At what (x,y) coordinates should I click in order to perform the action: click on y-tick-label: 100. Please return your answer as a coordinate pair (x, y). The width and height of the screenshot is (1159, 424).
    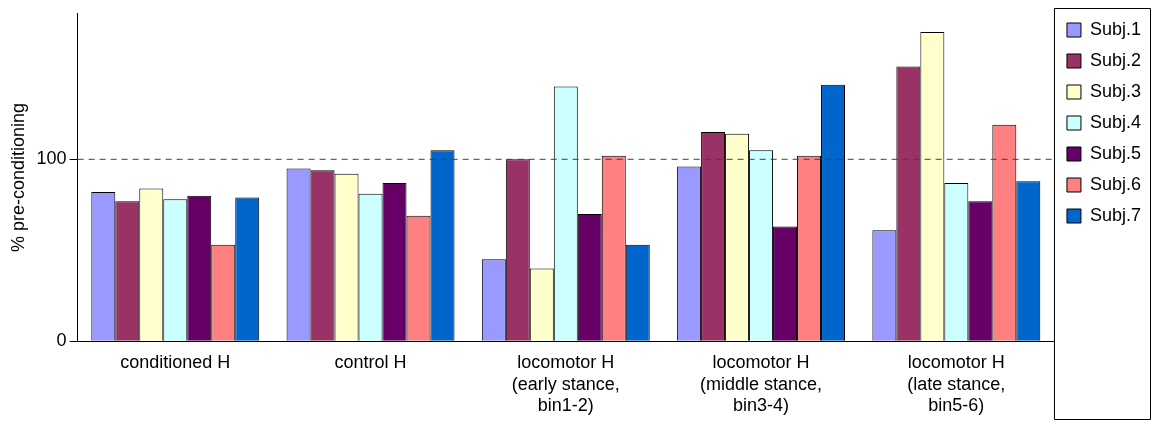
    Looking at the image, I should click on (51, 158).